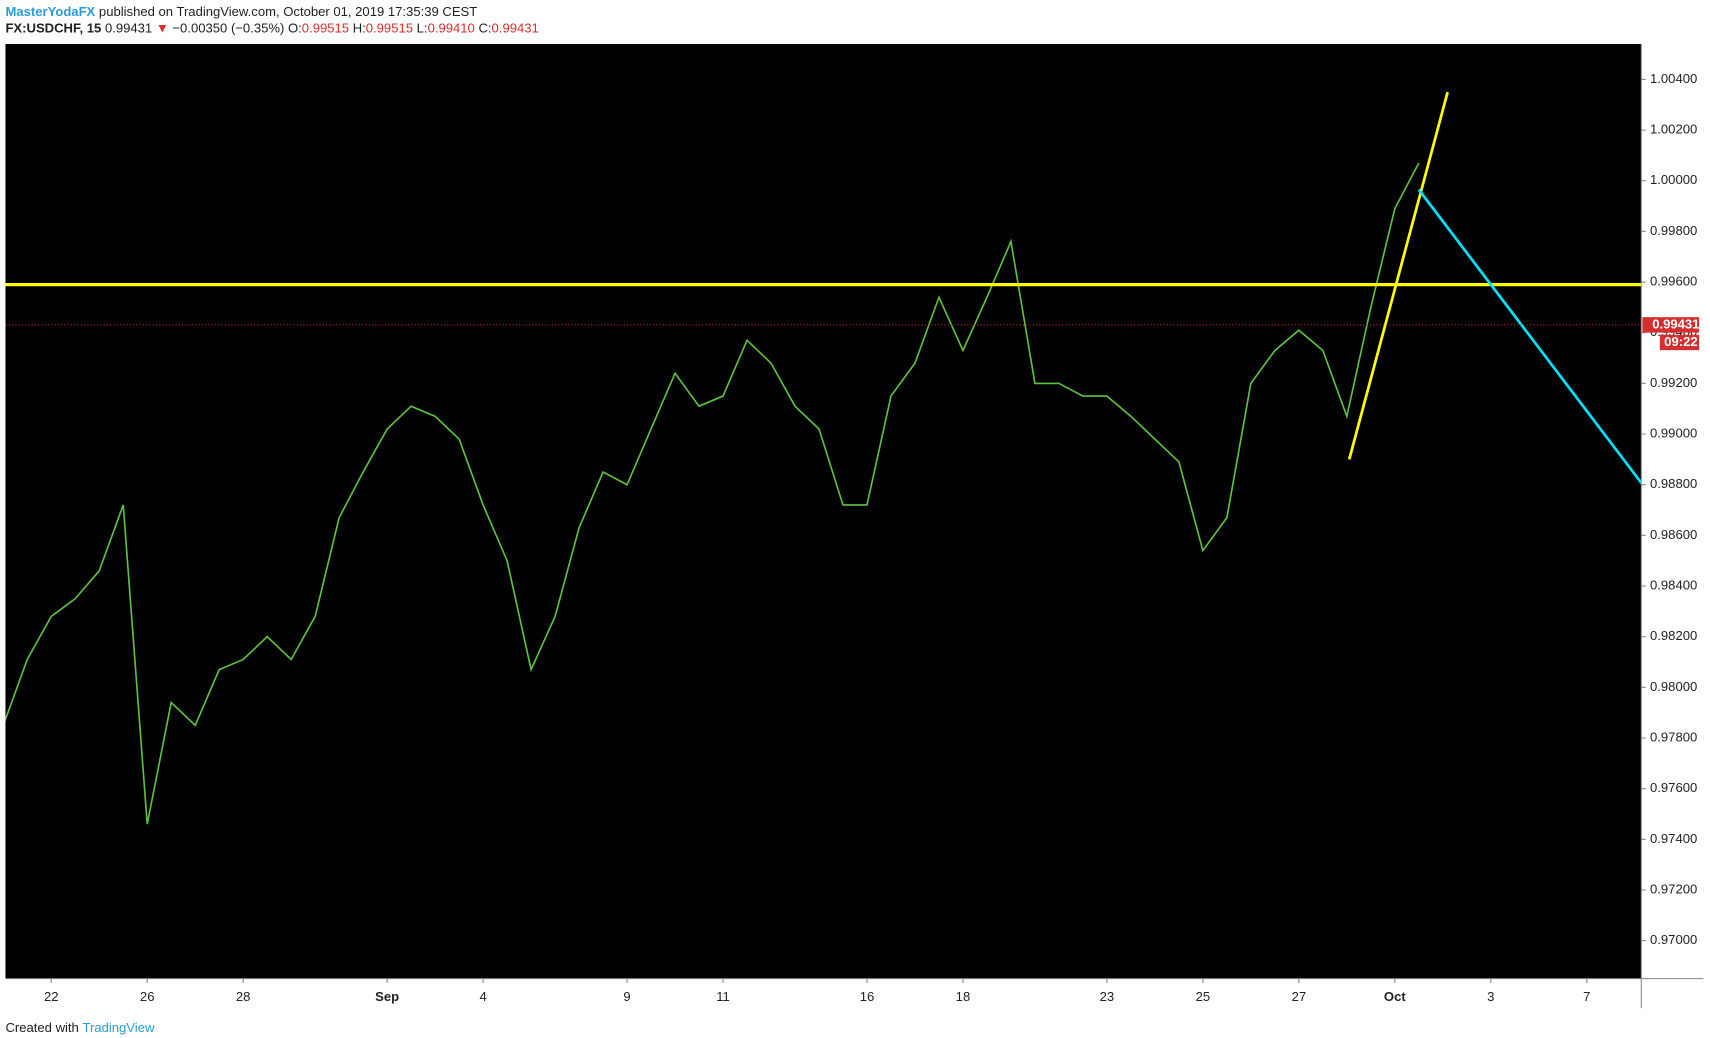 This screenshot has width=1710, height=1038. I want to click on x-tick-label: 18, so click(963, 996).